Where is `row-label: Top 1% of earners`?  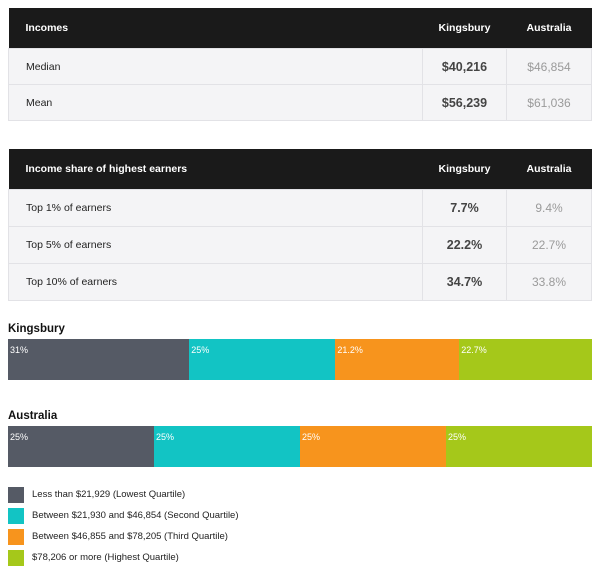 row-label: Top 1% of earners is located at coordinates (215, 208).